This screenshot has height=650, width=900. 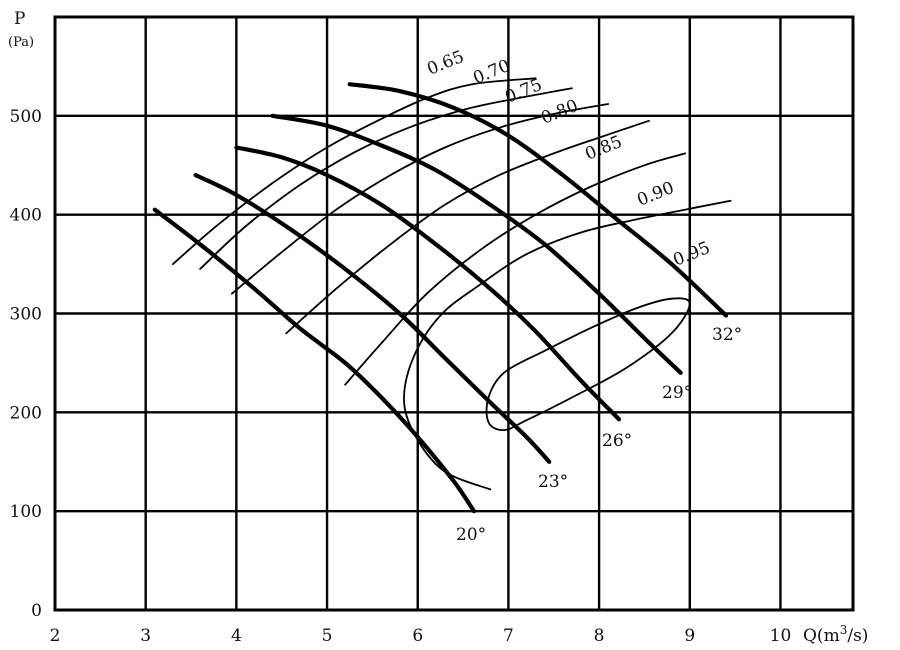 What do you see at coordinates (26, 315) in the screenshot?
I see `y-tick-label: 300` at bounding box center [26, 315].